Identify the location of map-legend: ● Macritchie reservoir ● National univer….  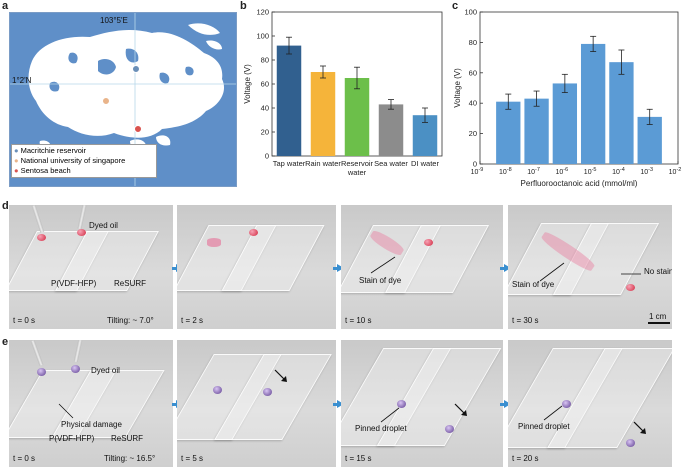
(84, 161).